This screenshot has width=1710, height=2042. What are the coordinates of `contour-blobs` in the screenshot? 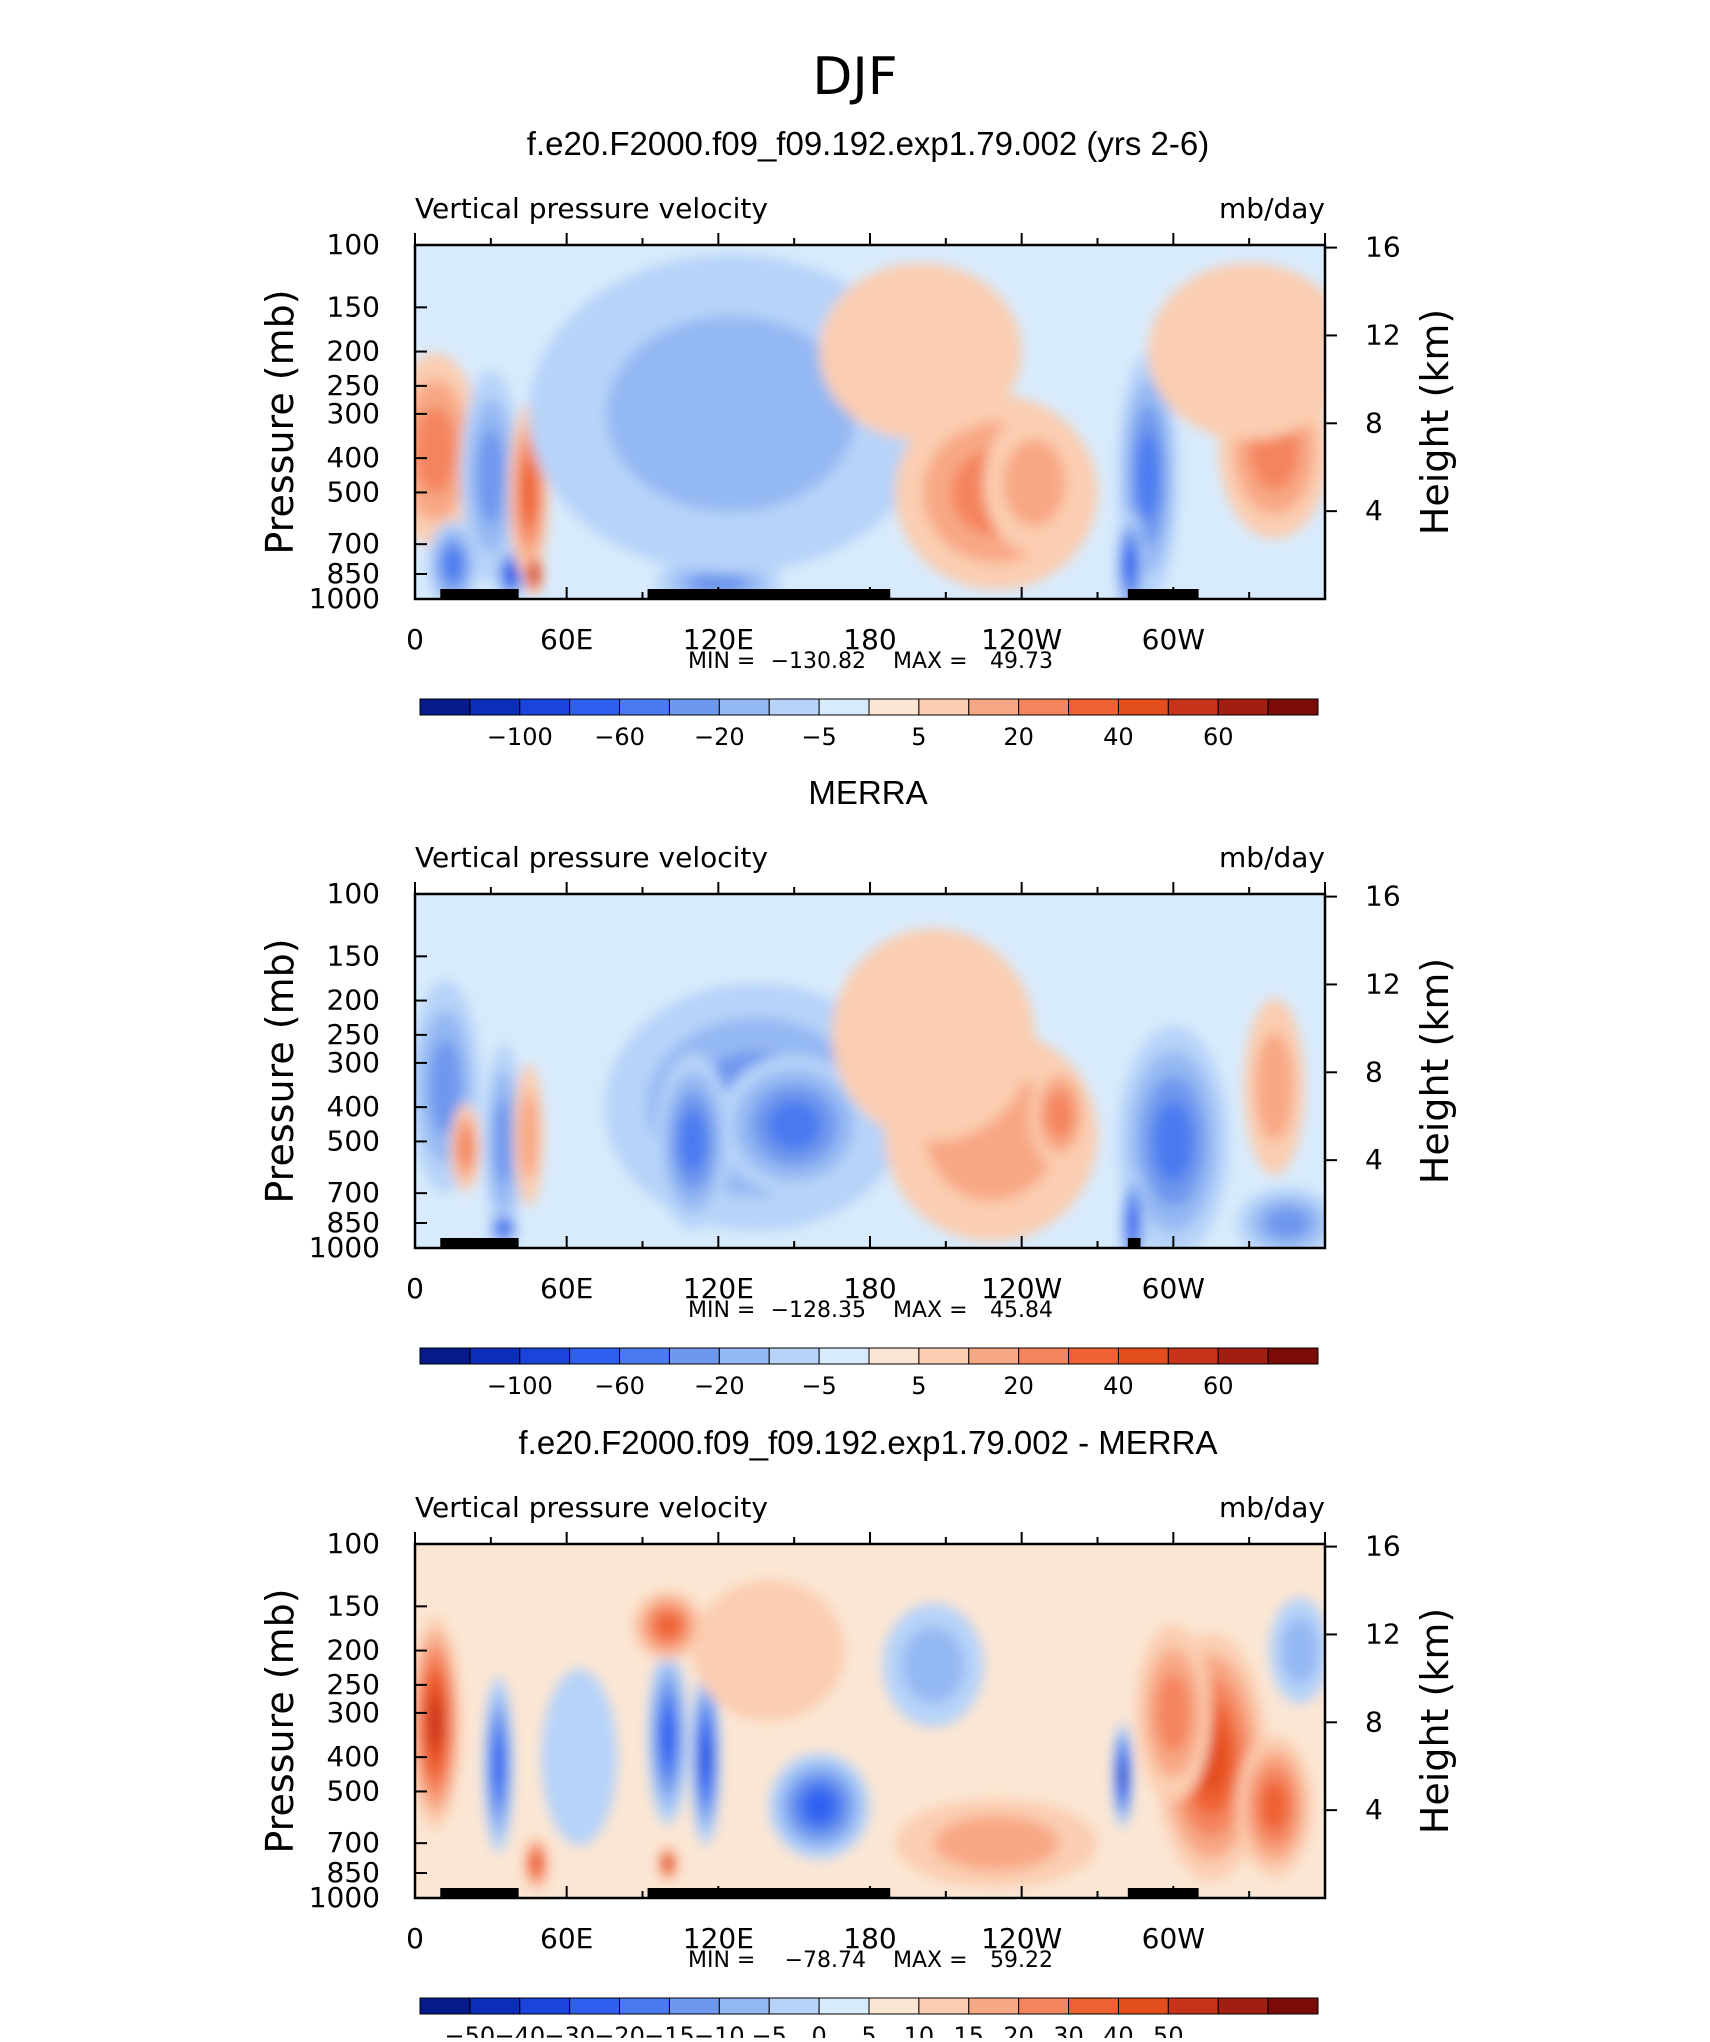 It's located at (870, 426).